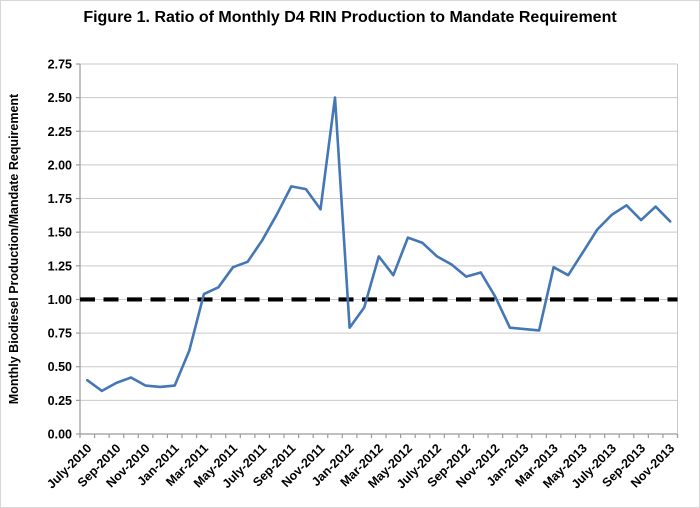  Describe the element at coordinates (60, 65) in the screenshot. I see `svg-text: 2.75` at that location.